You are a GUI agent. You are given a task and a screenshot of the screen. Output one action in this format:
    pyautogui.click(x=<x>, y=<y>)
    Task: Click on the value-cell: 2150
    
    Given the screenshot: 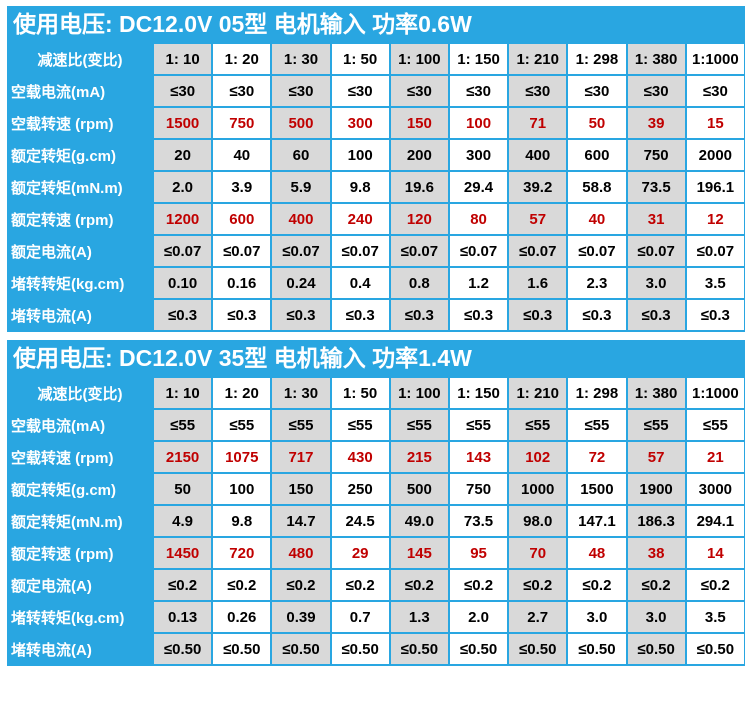 What is the action you would take?
    pyautogui.click(x=183, y=457)
    